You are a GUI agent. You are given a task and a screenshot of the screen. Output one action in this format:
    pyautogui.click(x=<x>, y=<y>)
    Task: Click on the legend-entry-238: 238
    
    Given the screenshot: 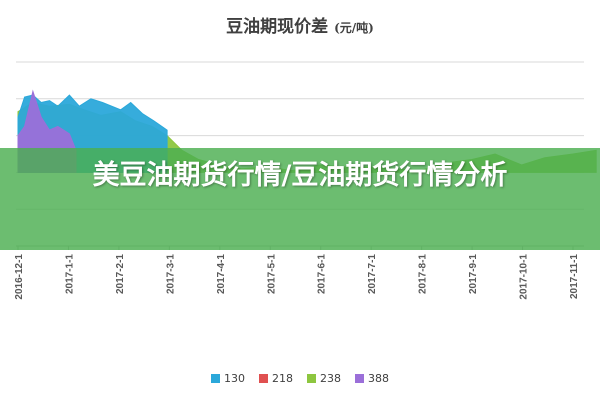 What is the action you would take?
    pyautogui.click(x=324, y=378)
    